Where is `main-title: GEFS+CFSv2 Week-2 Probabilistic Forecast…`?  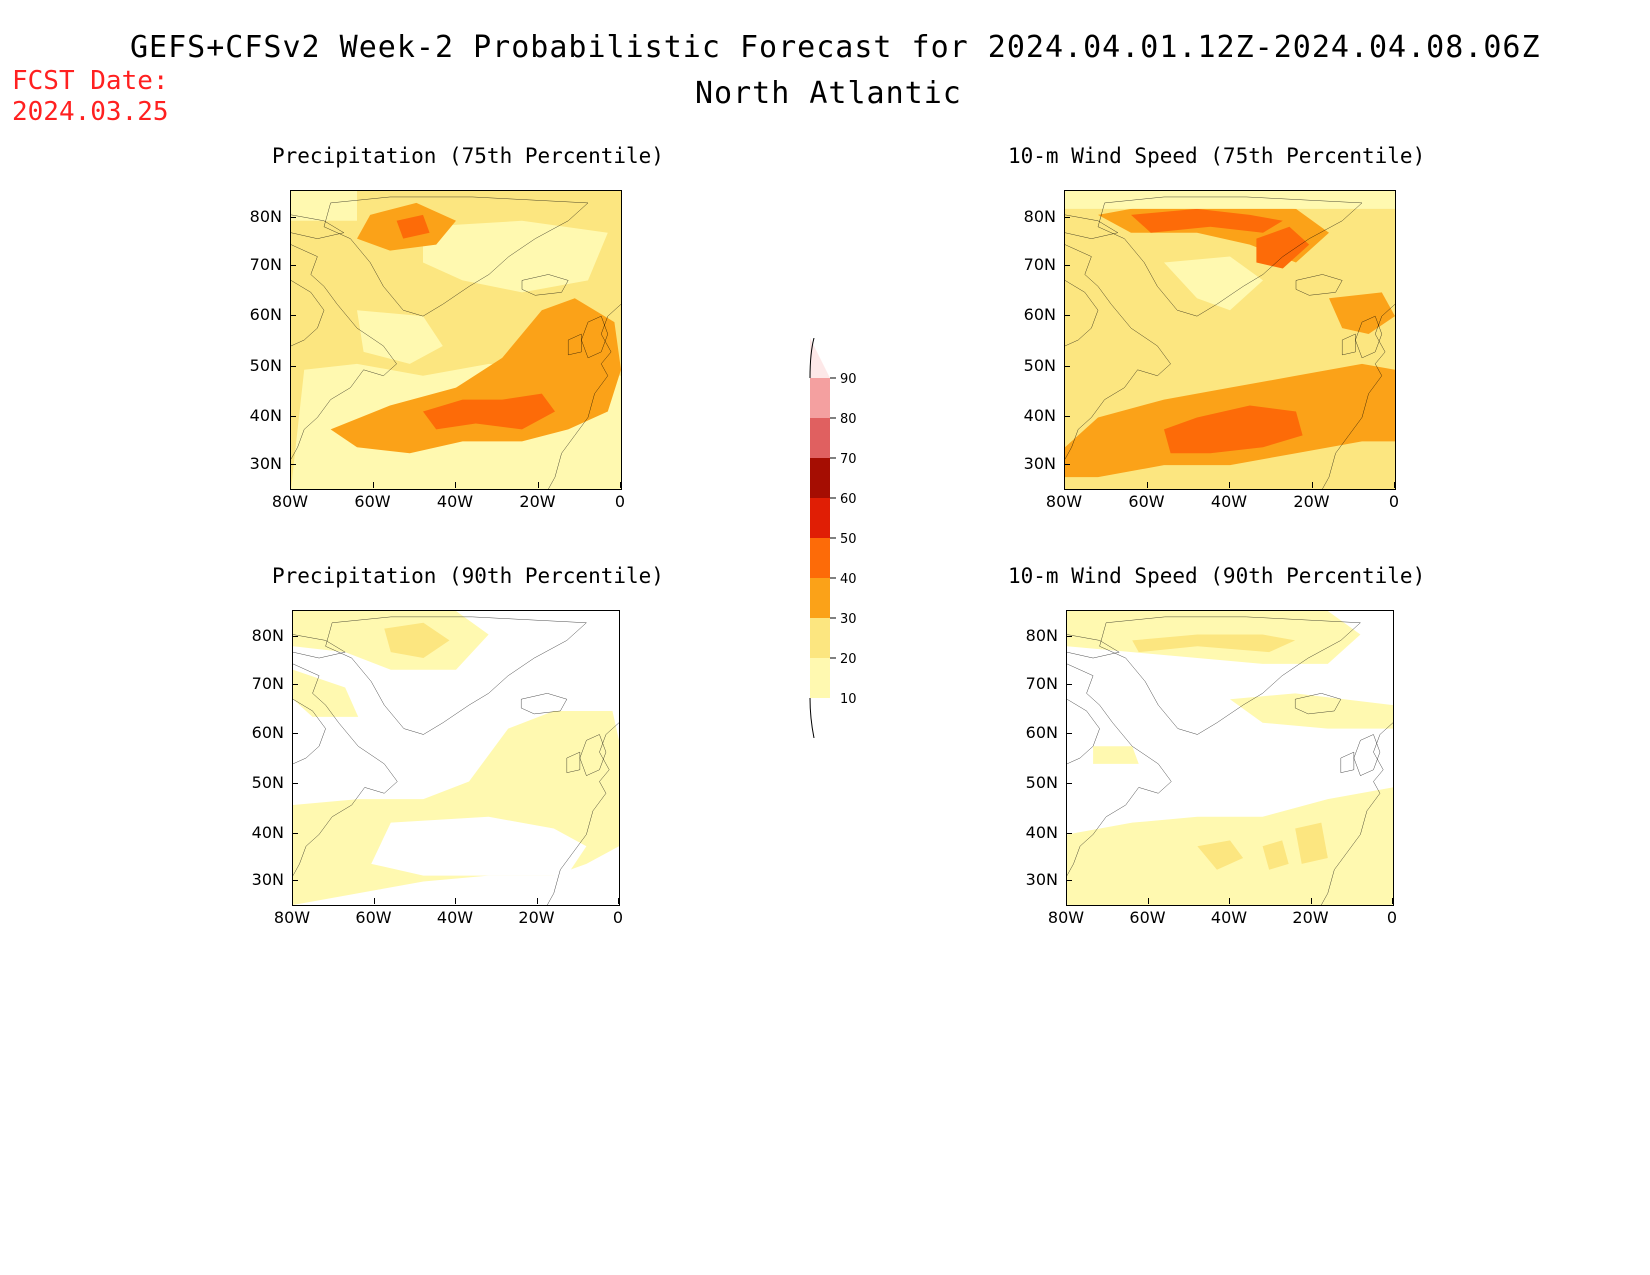 main-title: GEFS+CFSv2 Week-2 Probabilistic Forecast… is located at coordinates (835, 47).